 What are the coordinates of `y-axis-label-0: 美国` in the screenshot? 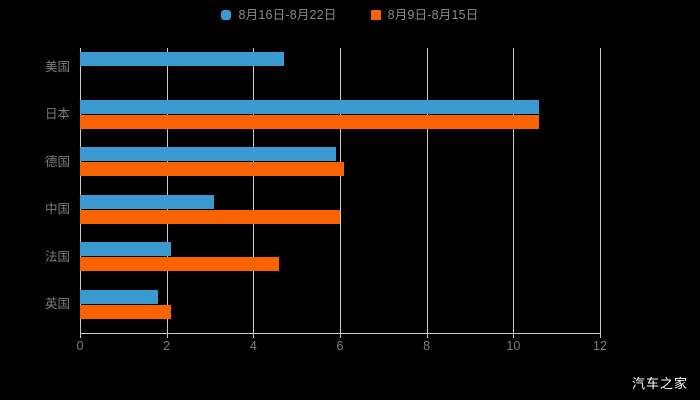 It's located at (57, 66).